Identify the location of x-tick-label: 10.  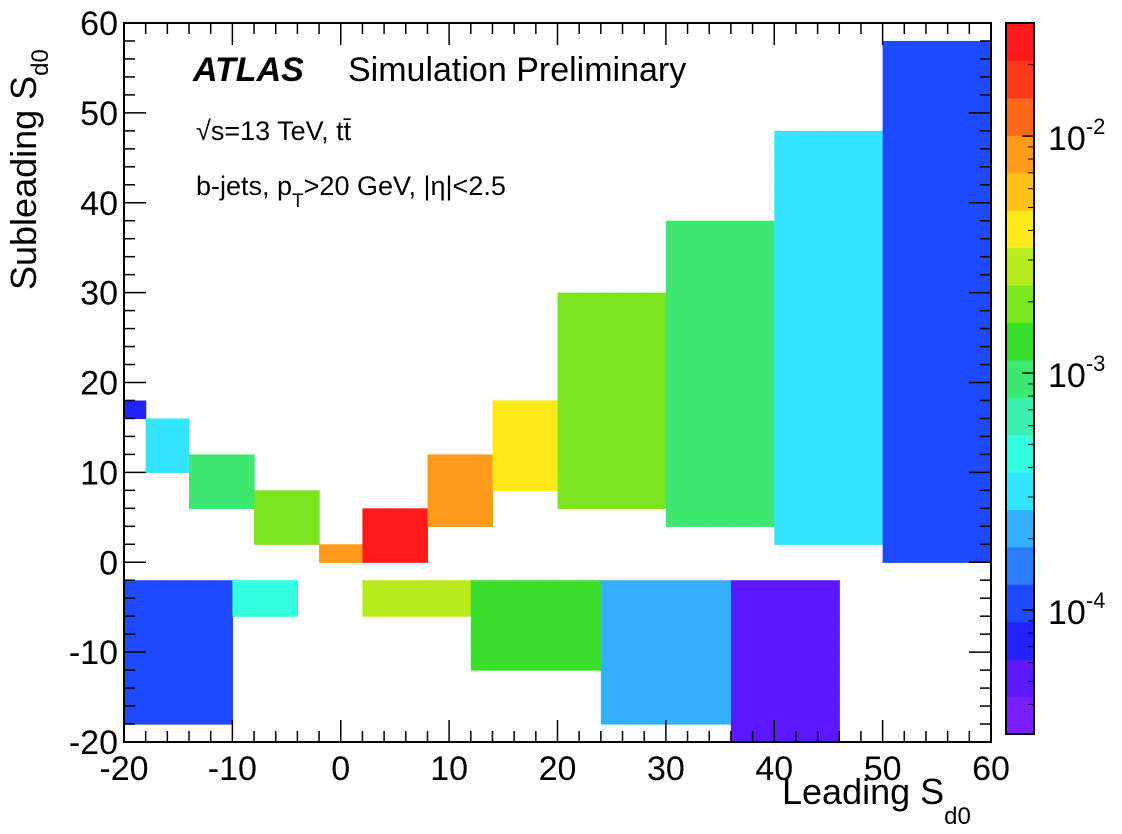
(449, 769).